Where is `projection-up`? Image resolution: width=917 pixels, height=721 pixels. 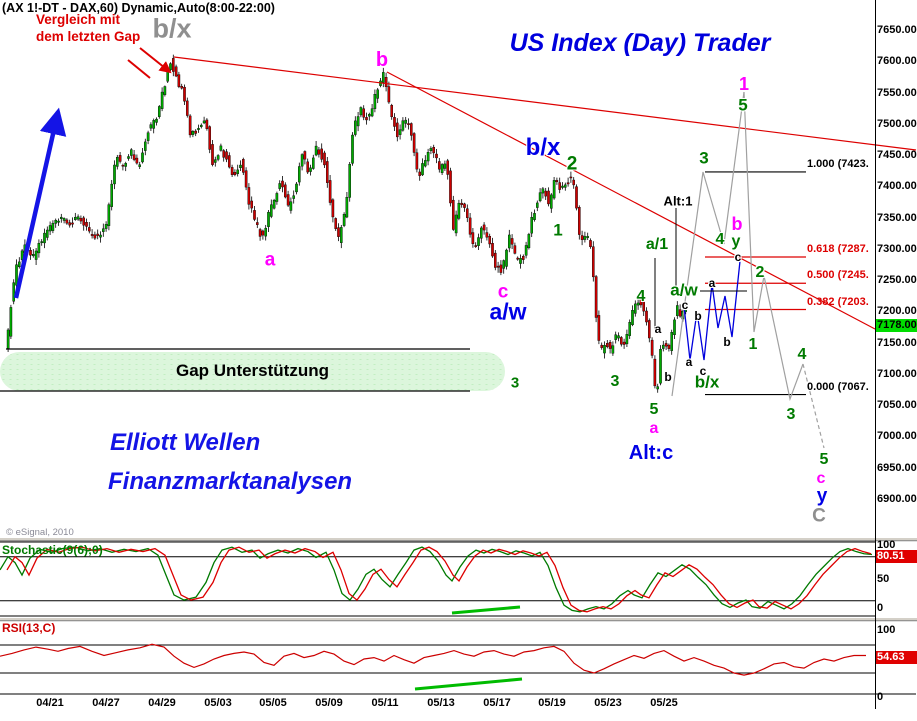 projection-up is located at coordinates (708, 244).